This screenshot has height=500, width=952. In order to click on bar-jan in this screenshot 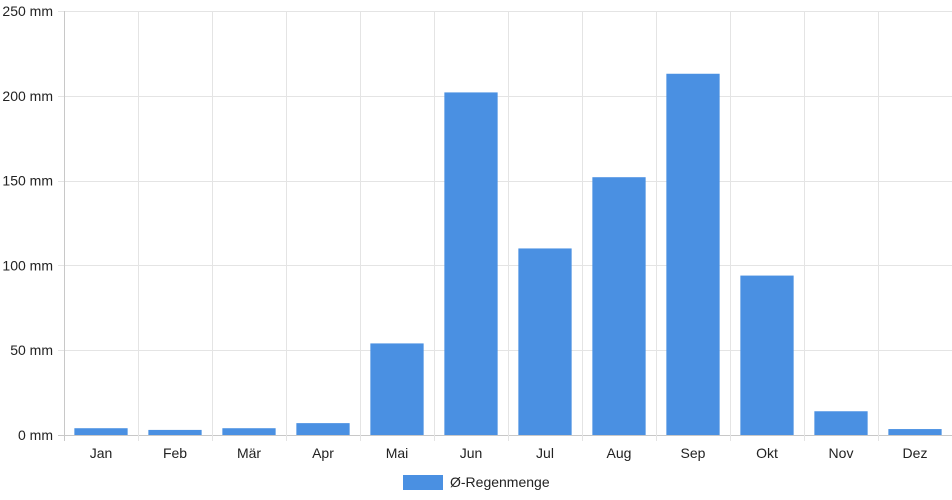, I will do `click(101, 431)`.